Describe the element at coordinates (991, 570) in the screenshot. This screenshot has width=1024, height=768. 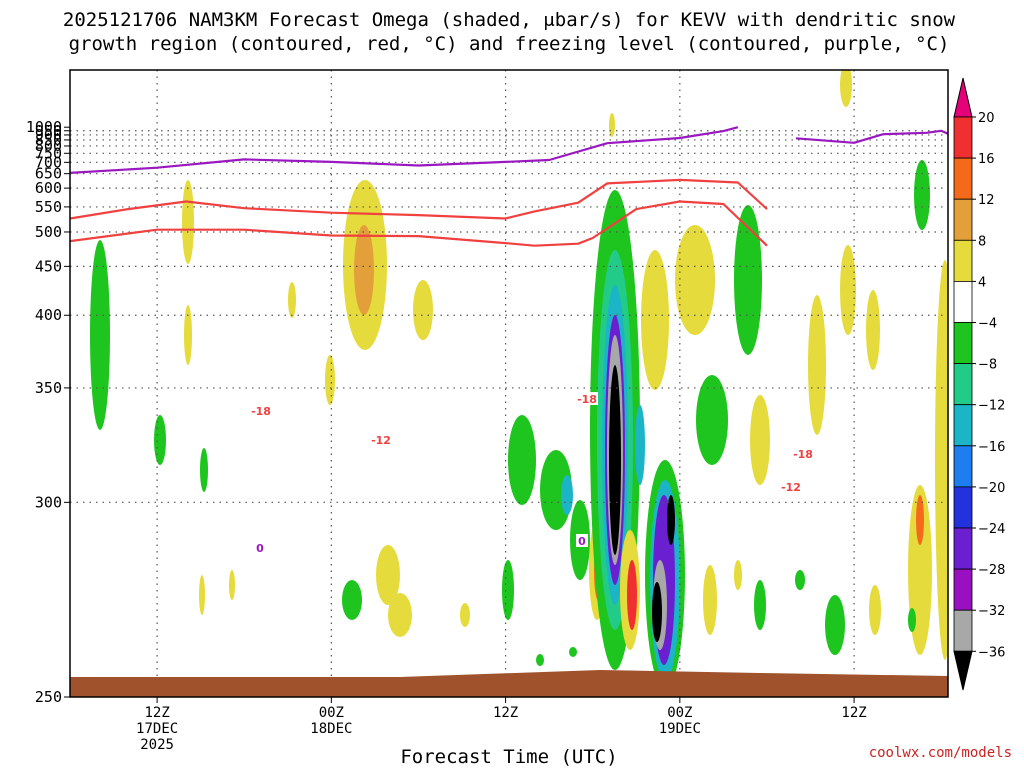
I see `colorbar-label: −28` at that location.